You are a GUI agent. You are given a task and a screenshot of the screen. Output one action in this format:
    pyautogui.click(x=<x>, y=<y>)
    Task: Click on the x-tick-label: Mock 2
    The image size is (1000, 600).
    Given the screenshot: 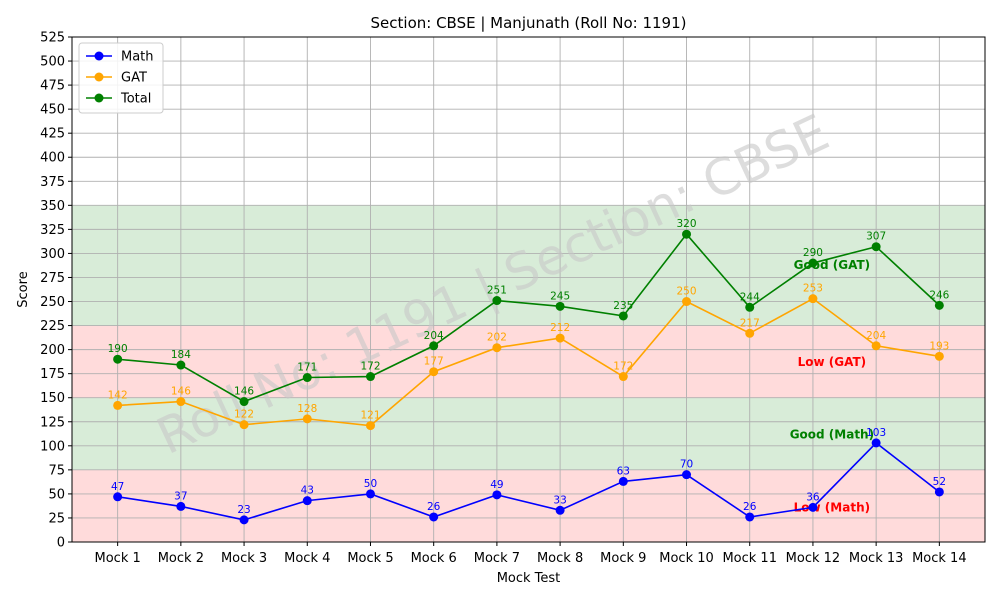 What is the action you would take?
    pyautogui.click(x=181, y=558)
    